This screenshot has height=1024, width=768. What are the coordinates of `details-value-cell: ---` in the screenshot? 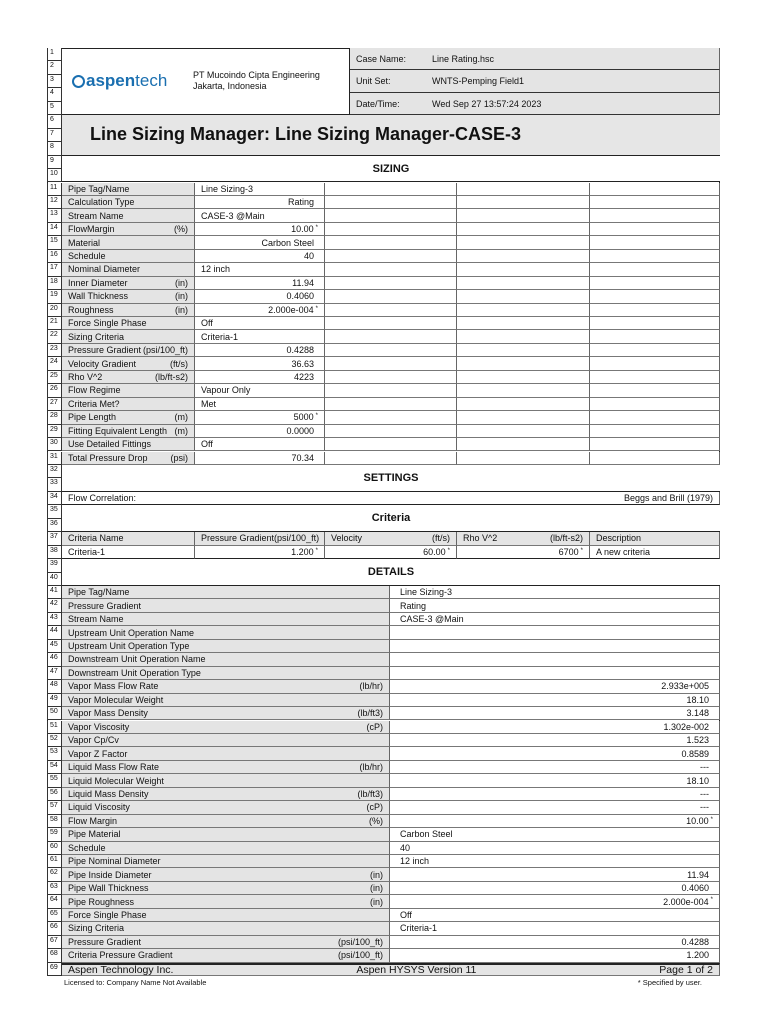 It's located at (555, 808).